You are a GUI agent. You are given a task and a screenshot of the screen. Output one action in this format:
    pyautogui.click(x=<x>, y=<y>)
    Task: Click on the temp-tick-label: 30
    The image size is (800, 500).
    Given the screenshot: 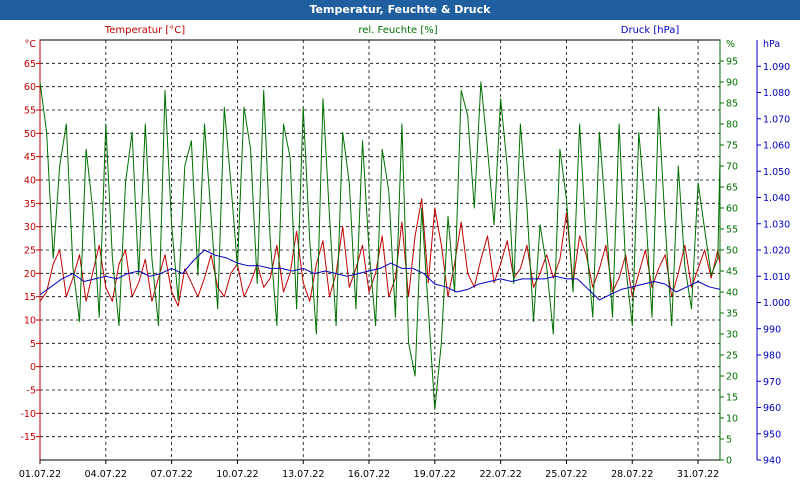 What is the action you would take?
    pyautogui.click(x=30, y=227)
    